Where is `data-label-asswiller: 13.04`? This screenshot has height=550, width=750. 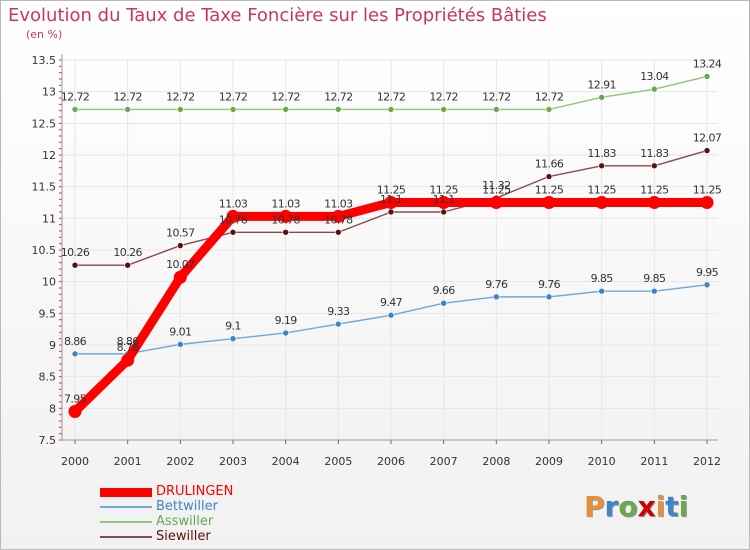
data-label-asswiller: 13.04 is located at coordinates (654, 76).